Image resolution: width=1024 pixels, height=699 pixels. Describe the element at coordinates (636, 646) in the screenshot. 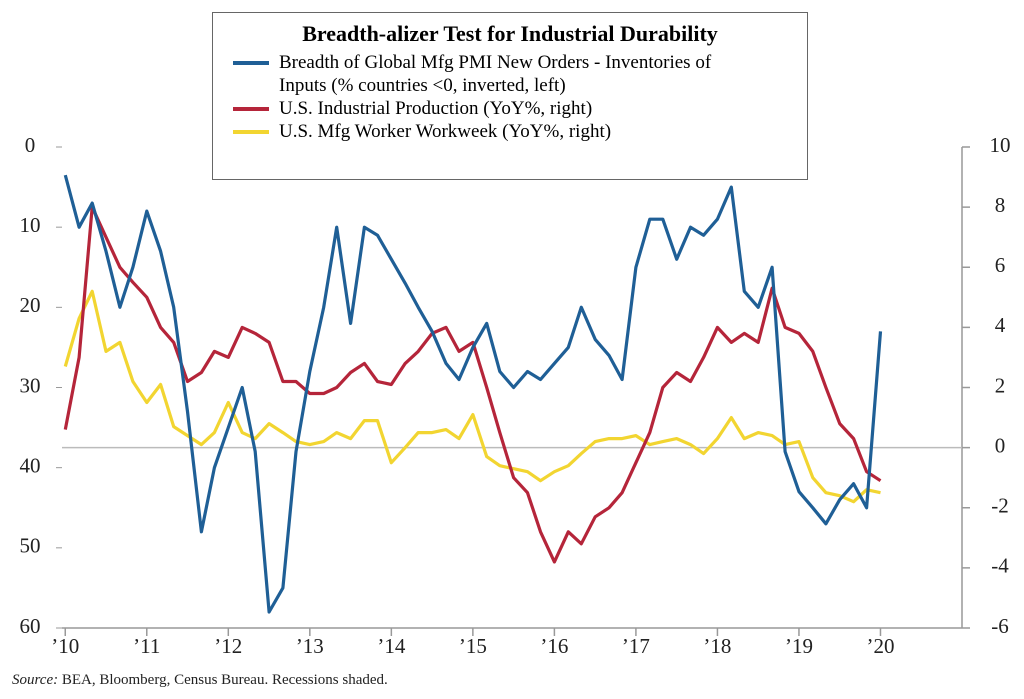

I see `x-tick-label: ’17` at that location.